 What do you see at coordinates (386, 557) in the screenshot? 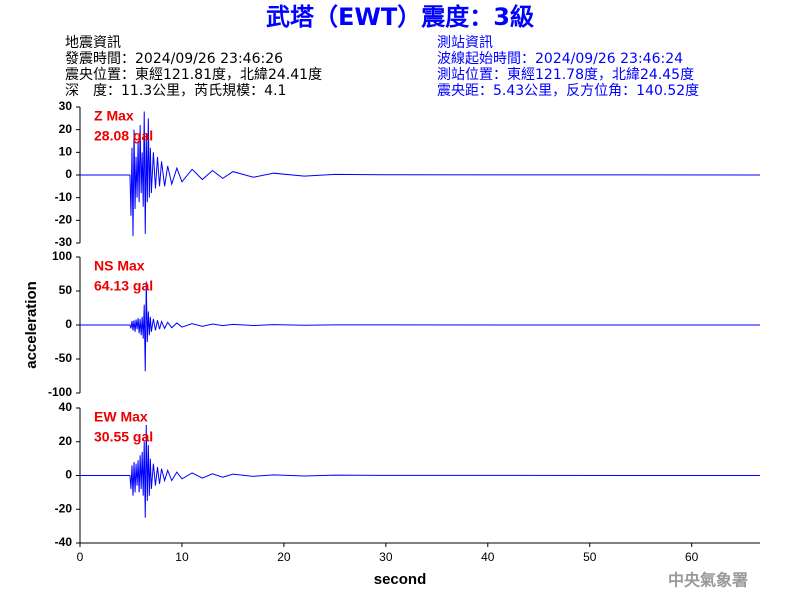
I see `x-tick-label: 30` at bounding box center [386, 557].